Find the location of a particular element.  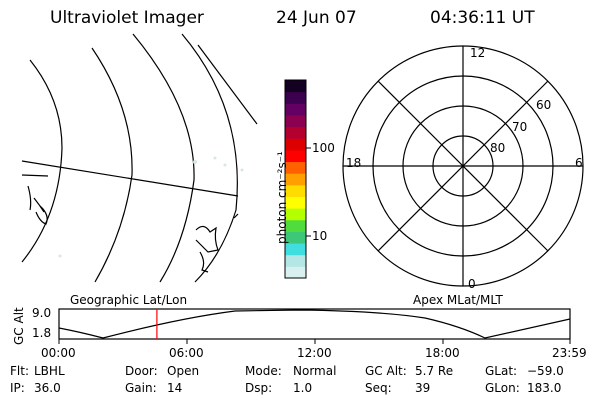

info-value: 36.0 is located at coordinates (47, 388).